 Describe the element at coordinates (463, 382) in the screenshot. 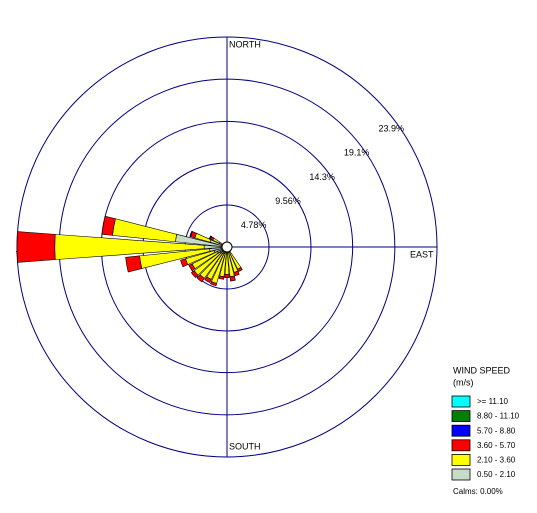

I see `legend-unit: (m/s)` at that location.